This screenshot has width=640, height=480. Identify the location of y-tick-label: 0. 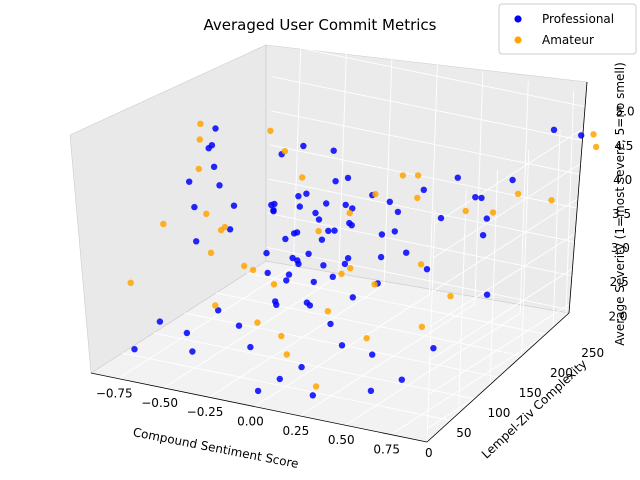
(429, 453).